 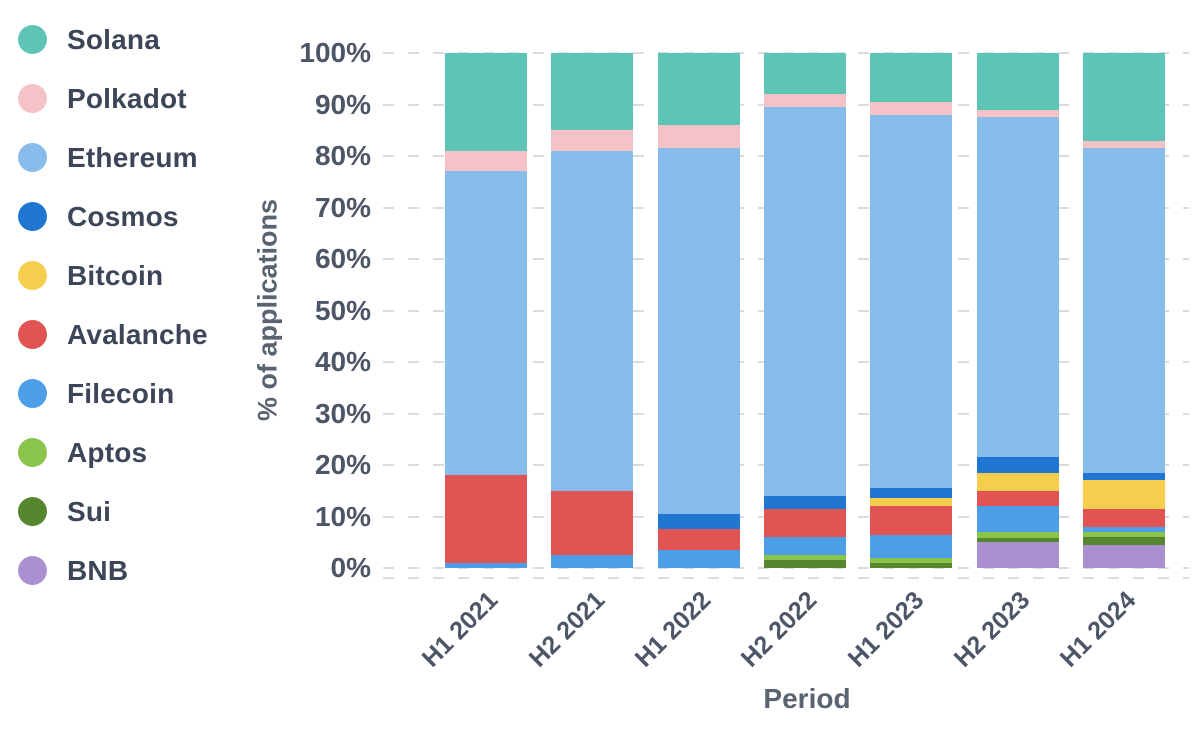 I want to click on segment-bnb-h1-2024, so click(x=1123, y=556).